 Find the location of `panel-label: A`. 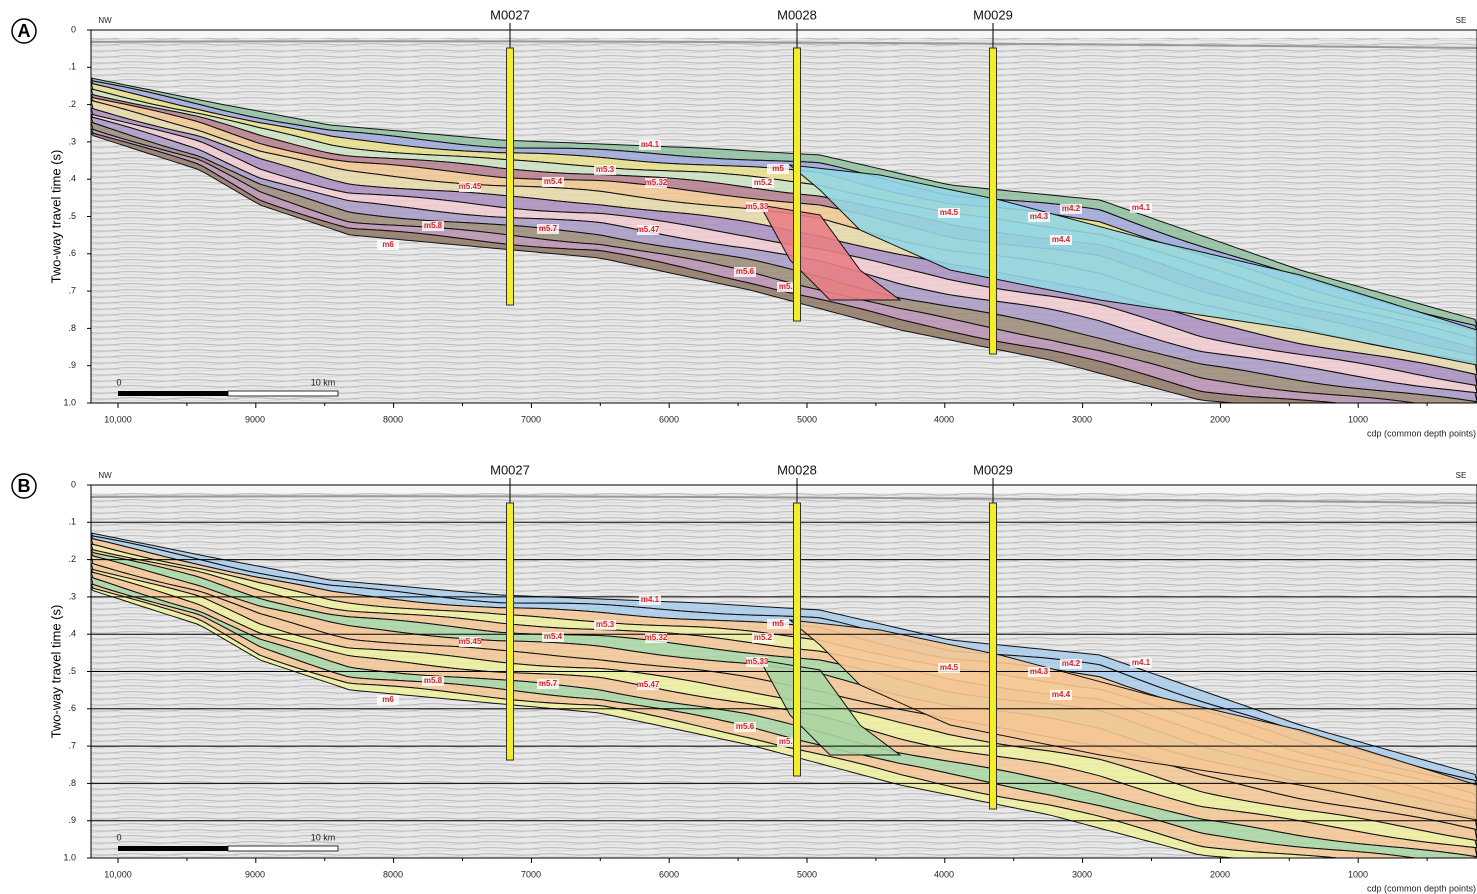

panel-label: A is located at coordinates (24, 31).